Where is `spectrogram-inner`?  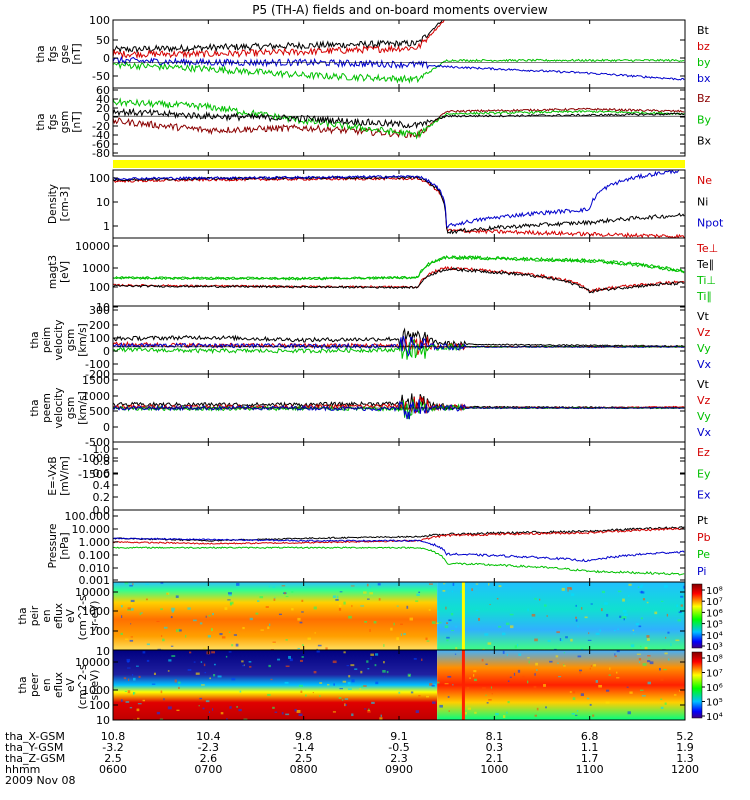 spectrogram-inner is located at coordinates (275, 616).